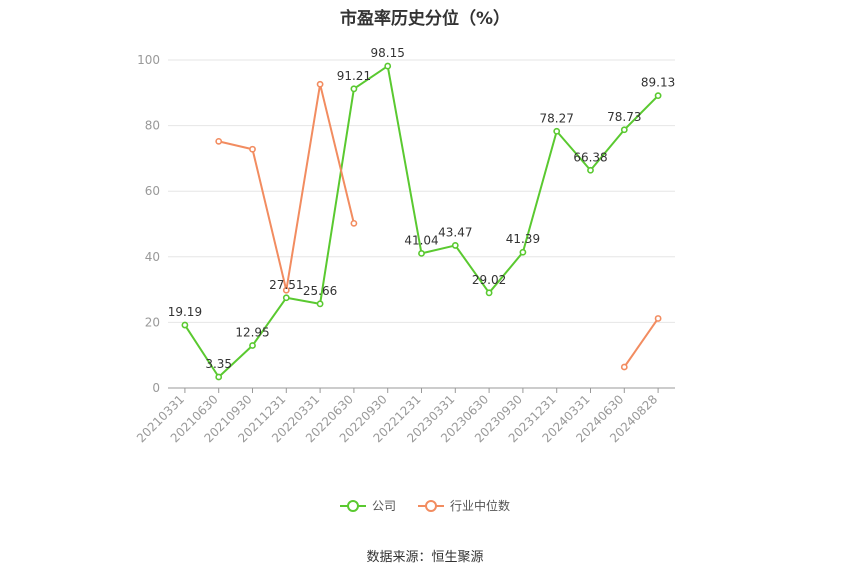  What do you see at coordinates (425, 557) in the screenshot?
I see `source-note: 数据来源：恒生聚源` at bounding box center [425, 557].